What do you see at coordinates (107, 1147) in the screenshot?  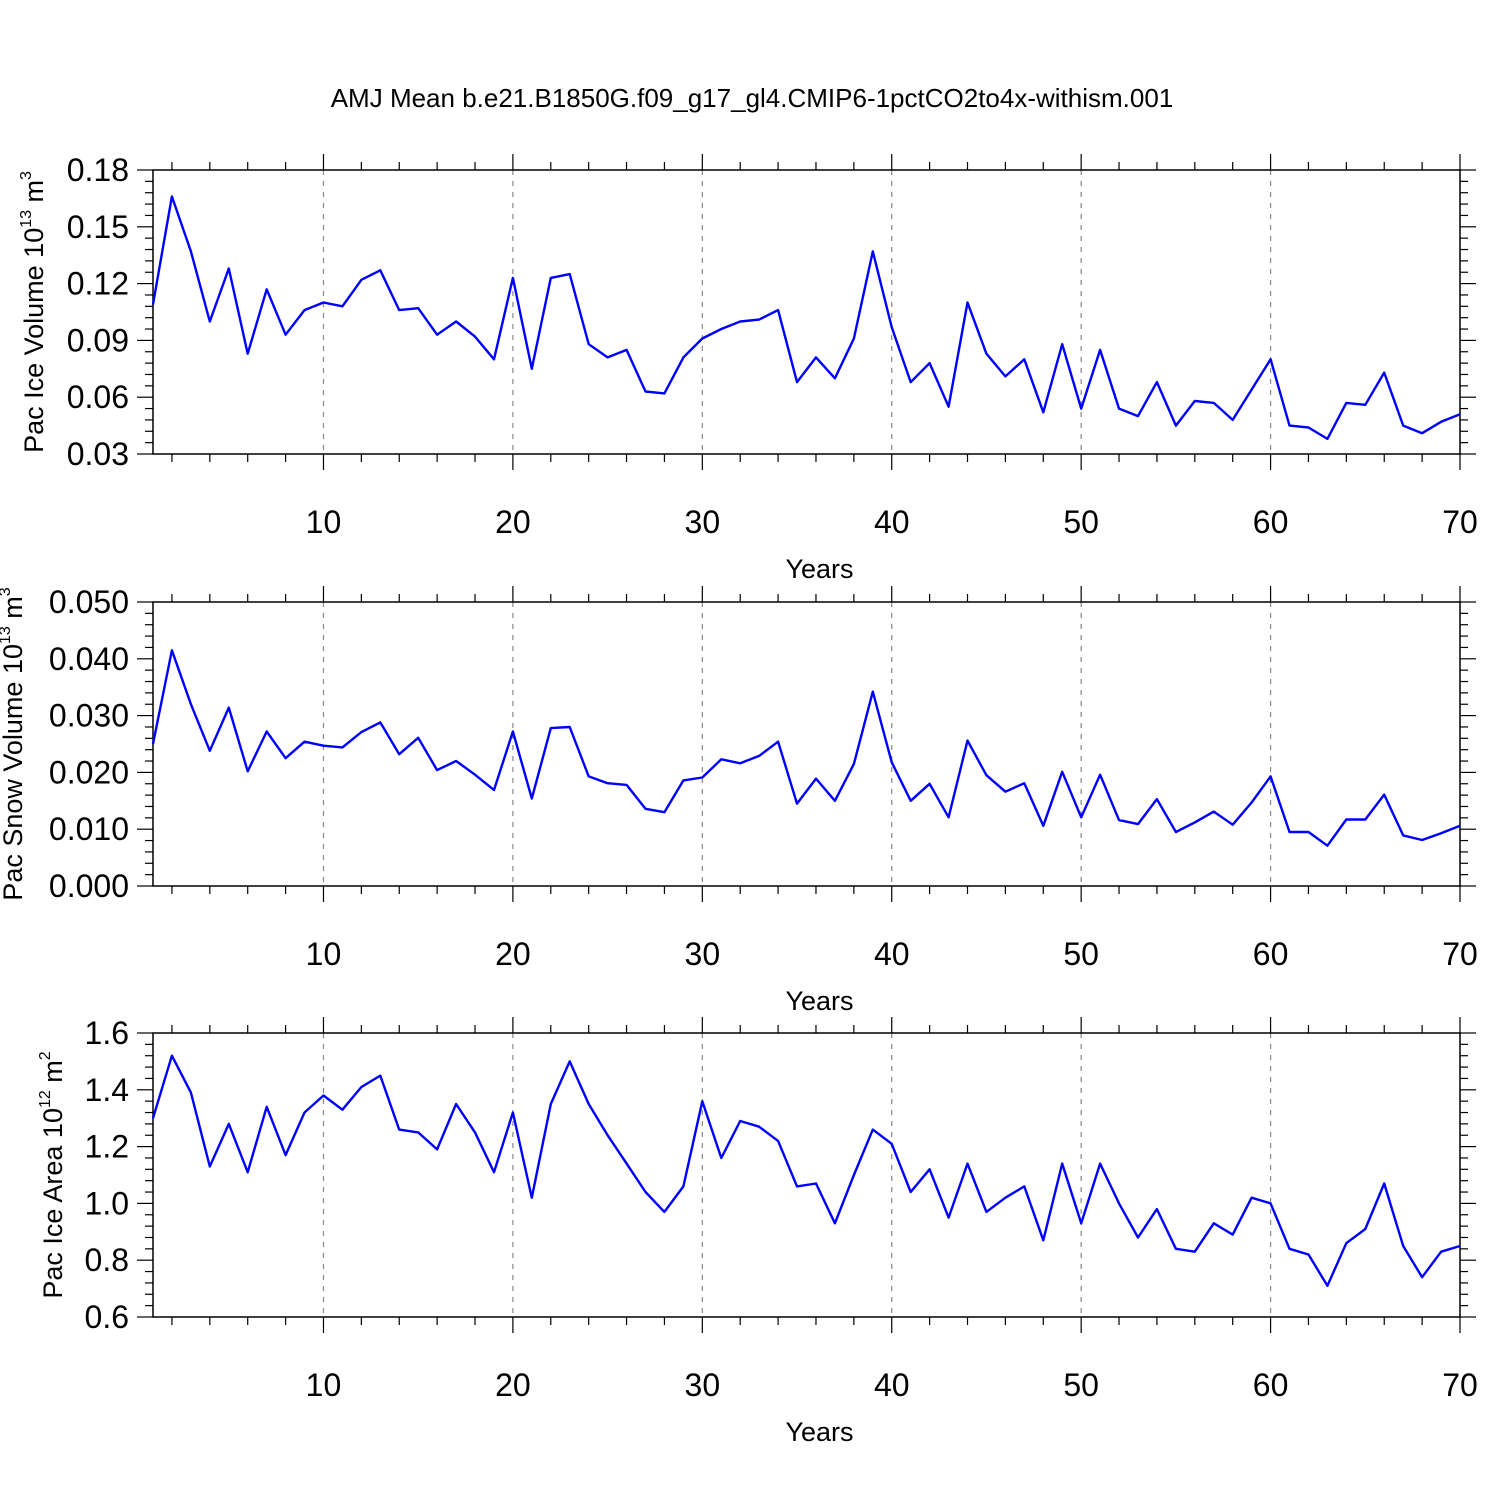 I see `y-tick-label: 1.2` at bounding box center [107, 1147].